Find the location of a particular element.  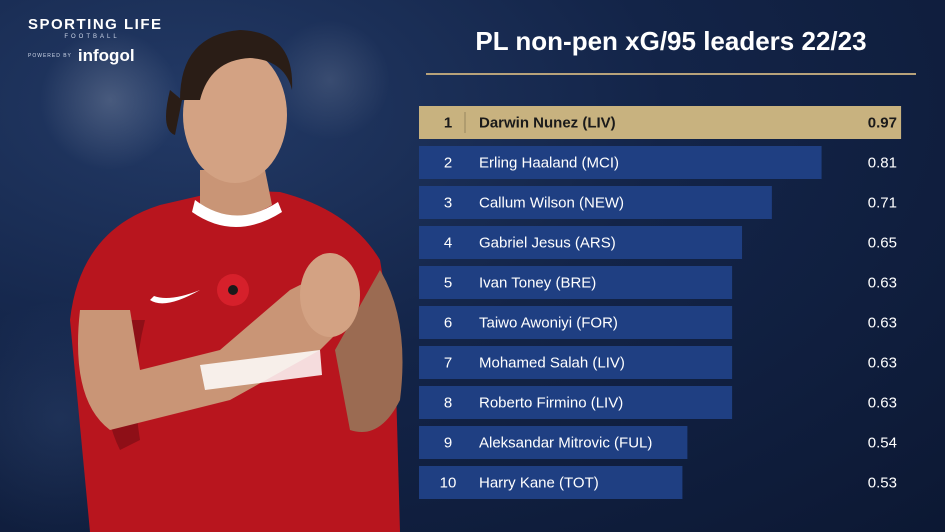

chart-title: PL non-pen xG/95 leaders 22/23 is located at coordinates (671, 41).